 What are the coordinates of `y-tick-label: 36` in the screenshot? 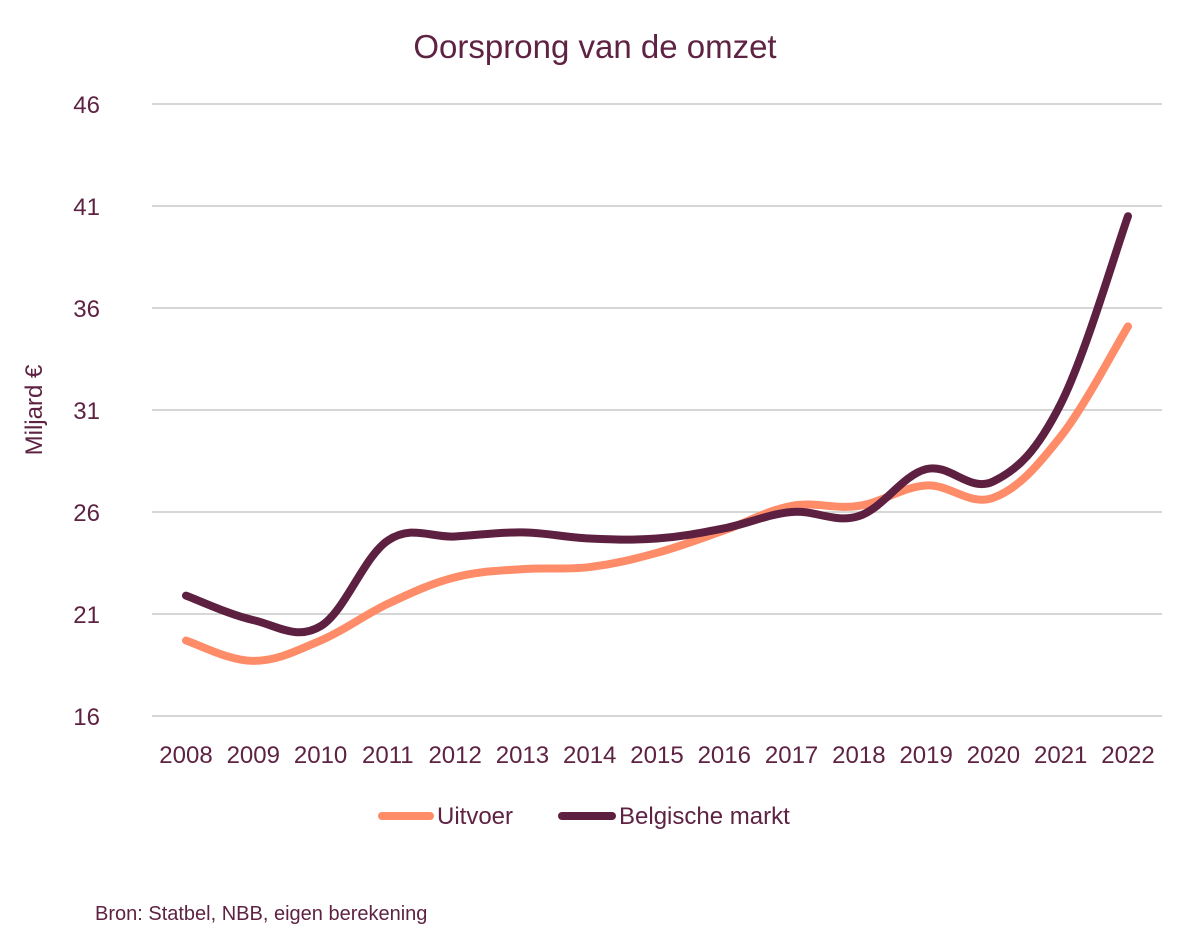 It's located at (86, 309).